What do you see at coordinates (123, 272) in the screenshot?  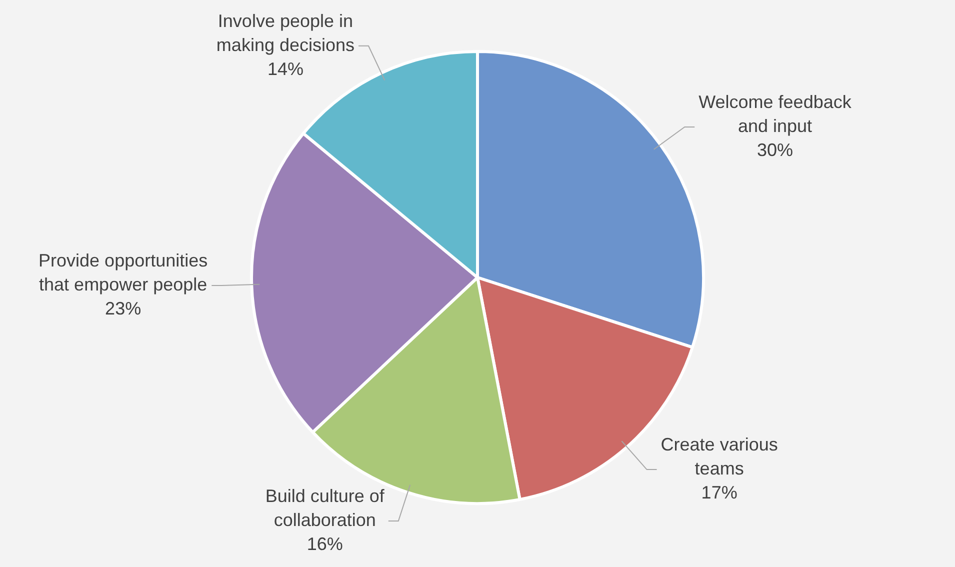 I see `slice-label: Provide opportunities that empower people` at bounding box center [123, 272].